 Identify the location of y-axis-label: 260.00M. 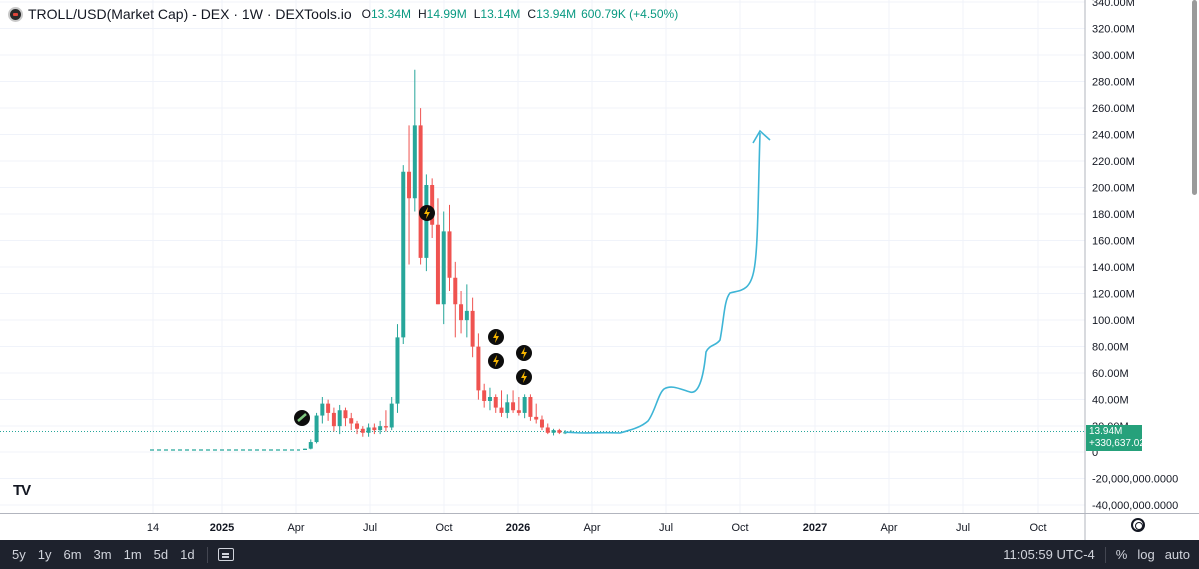
(1113, 109).